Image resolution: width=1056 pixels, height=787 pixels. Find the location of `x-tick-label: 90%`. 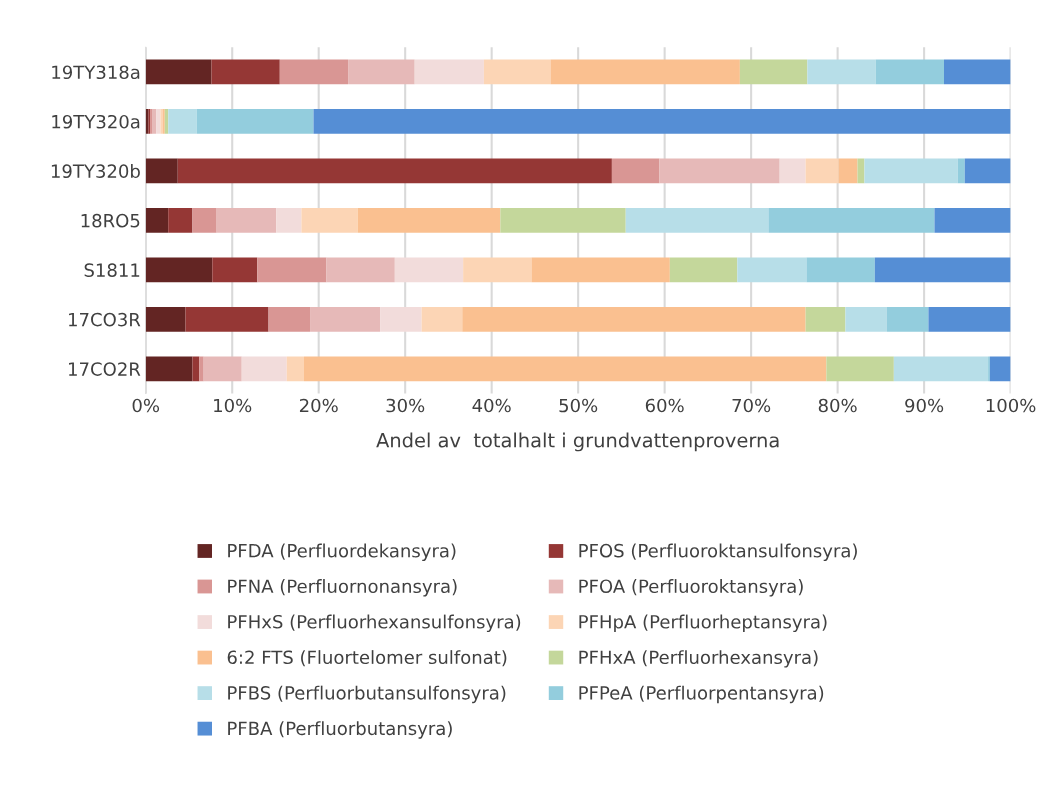

x-tick-label: 90% is located at coordinates (924, 405).